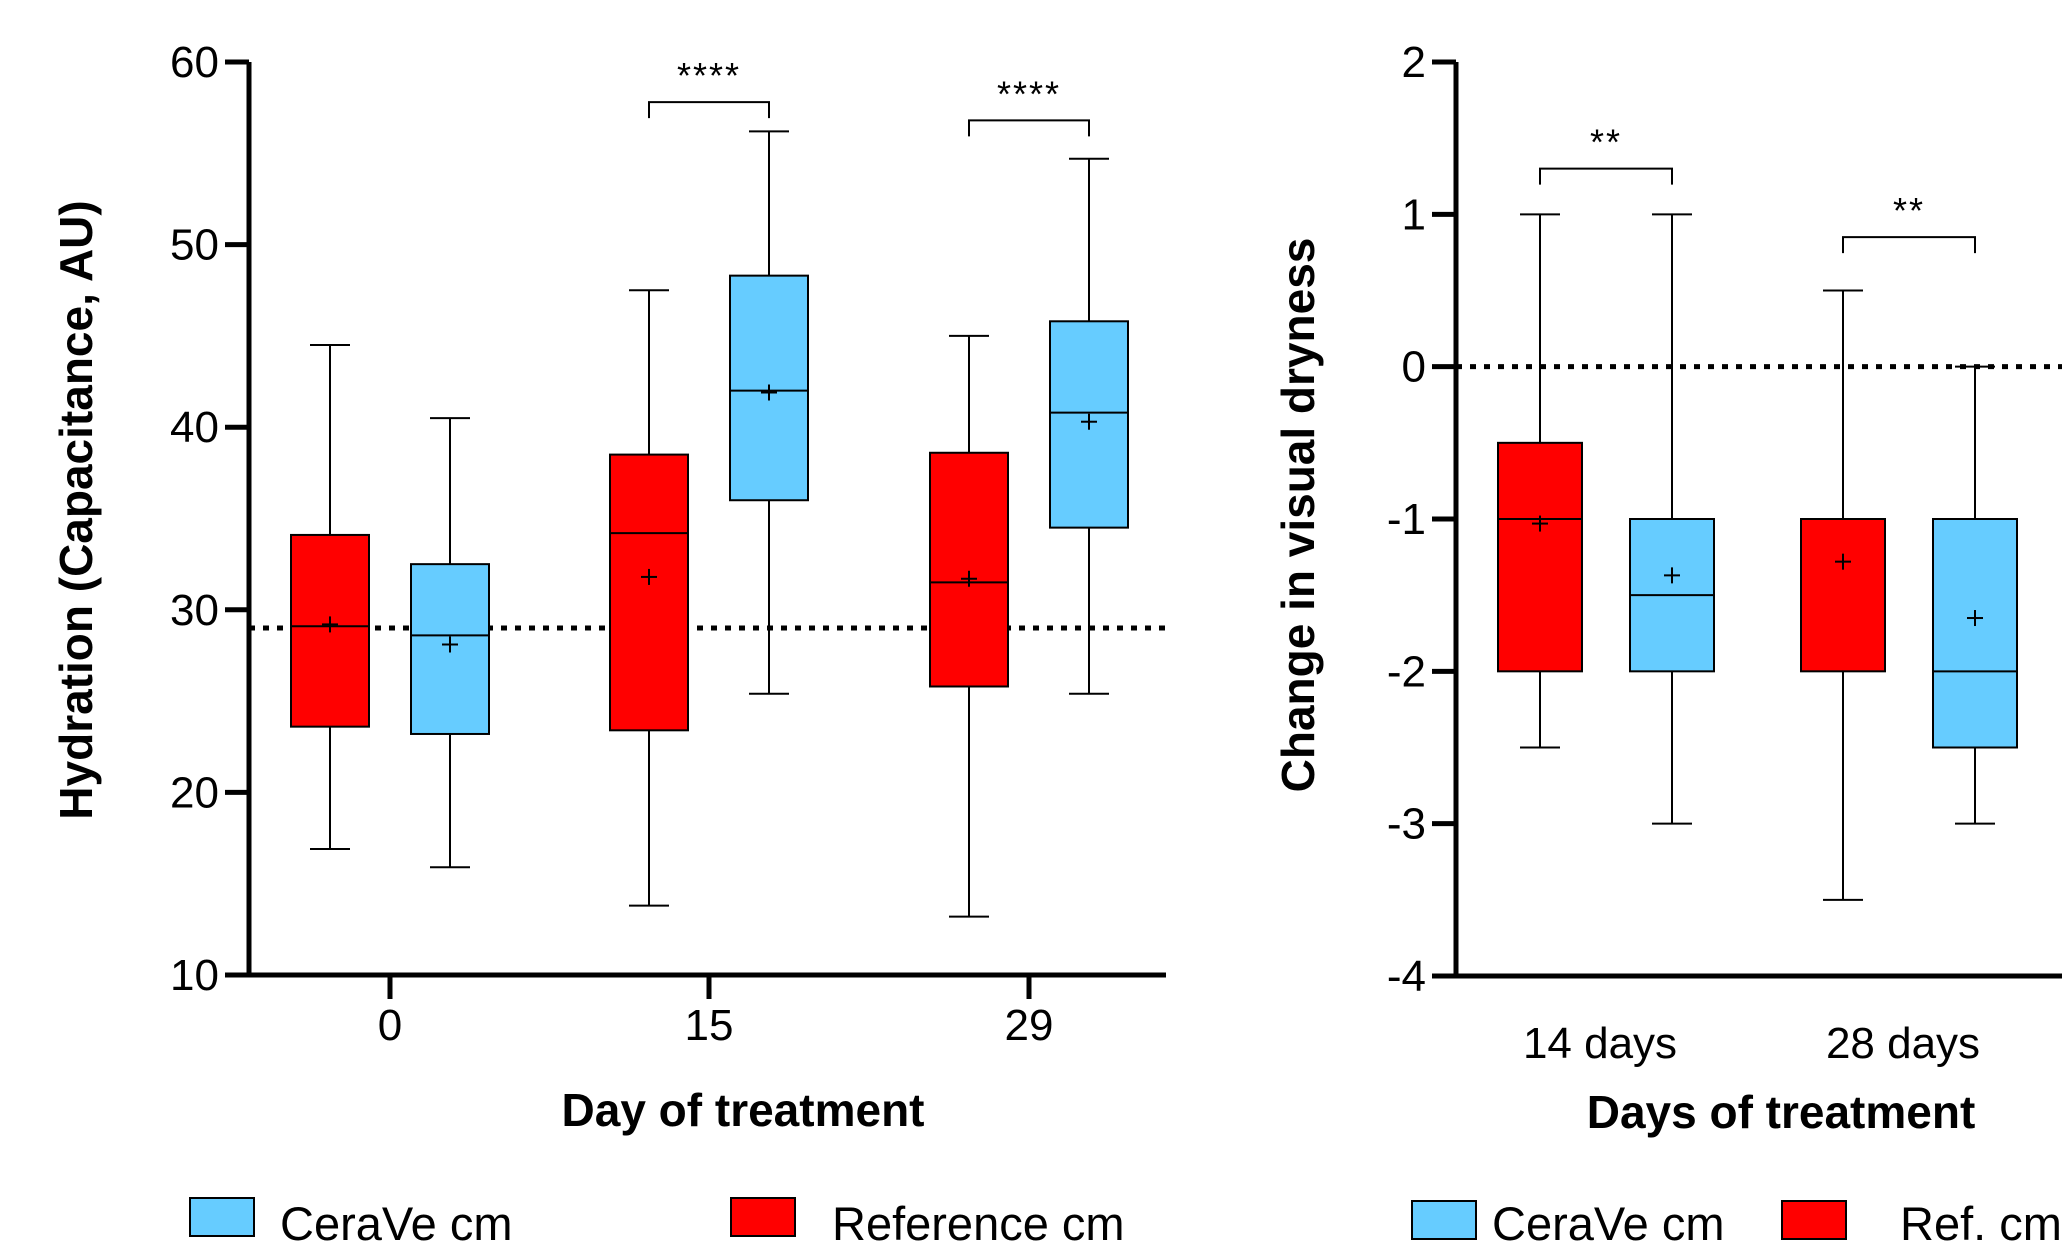 Image resolution: width=2062 pixels, height=1251 pixels. I want to click on x-axis-title: Days of treatment, so click(1781, 1112).